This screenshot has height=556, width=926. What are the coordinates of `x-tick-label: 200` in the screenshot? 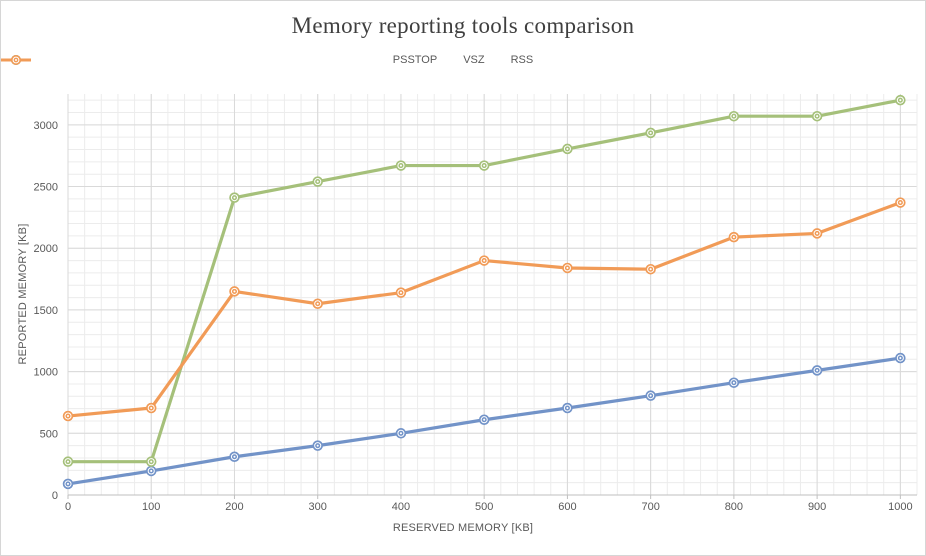 It's located at (234, 507).